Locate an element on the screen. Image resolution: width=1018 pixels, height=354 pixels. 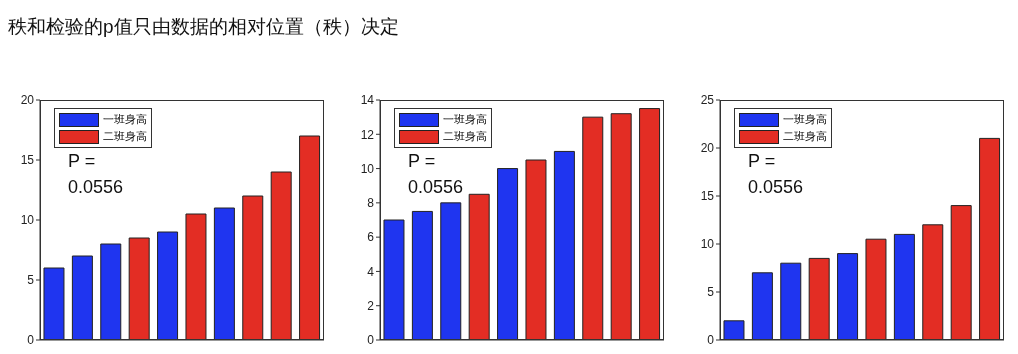
y-tick-label: 8 is located at coordinates (371, 203).